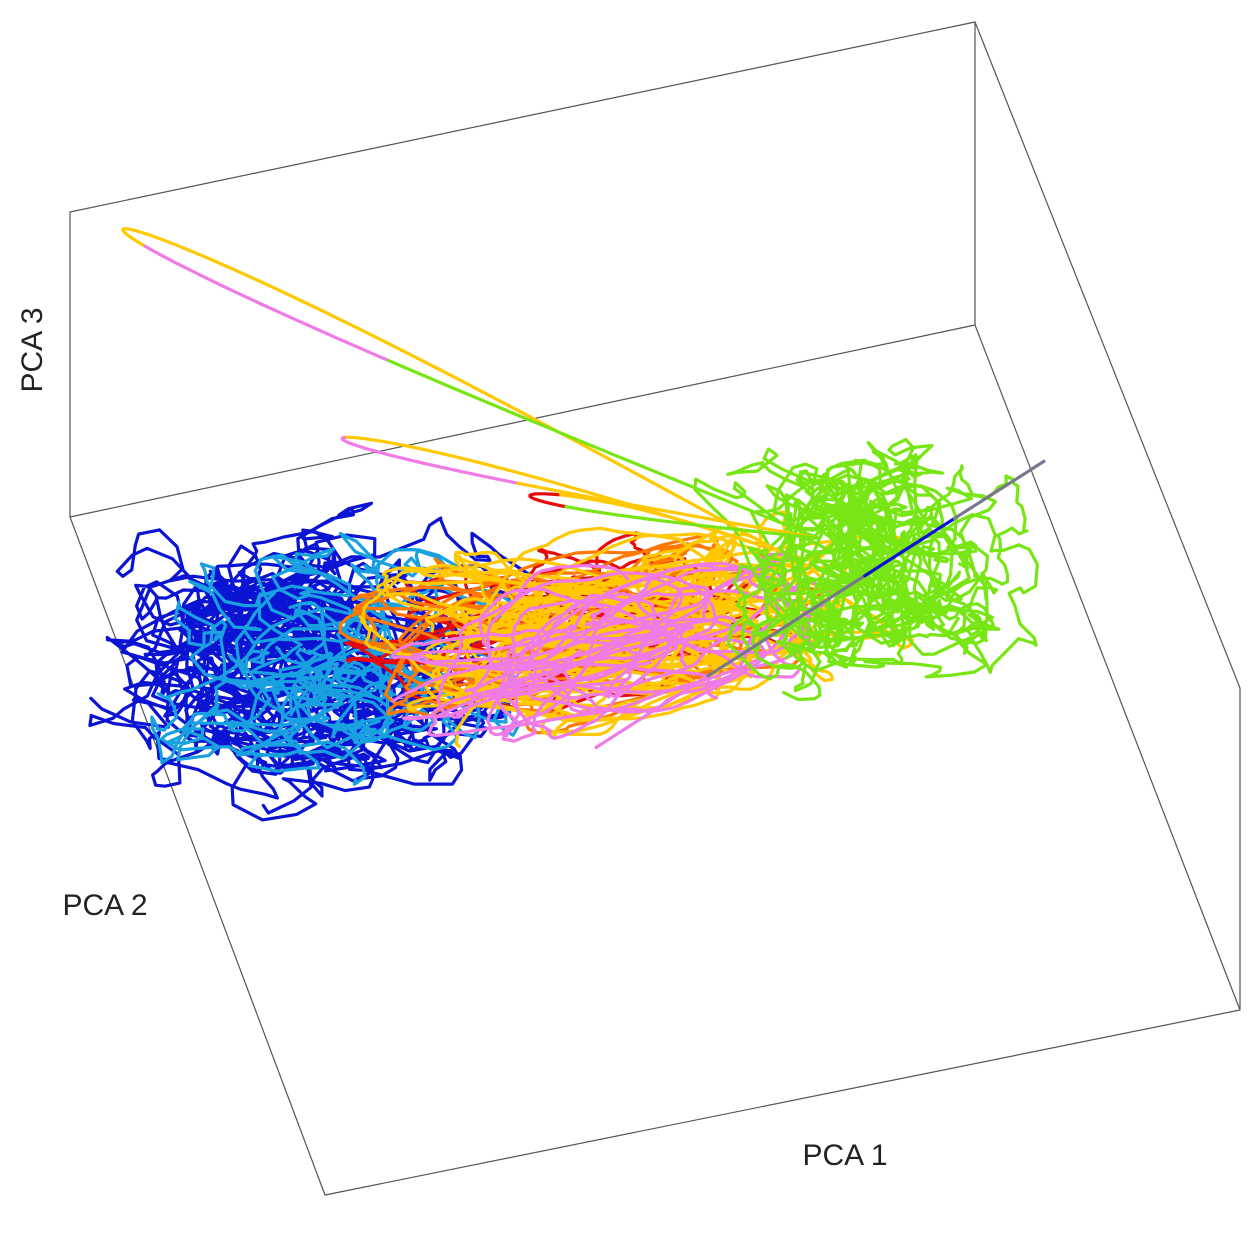  Describe the element at coordinates (32, 349) in the screenshot. I see `z-axis-label: PCA 3` at that location.